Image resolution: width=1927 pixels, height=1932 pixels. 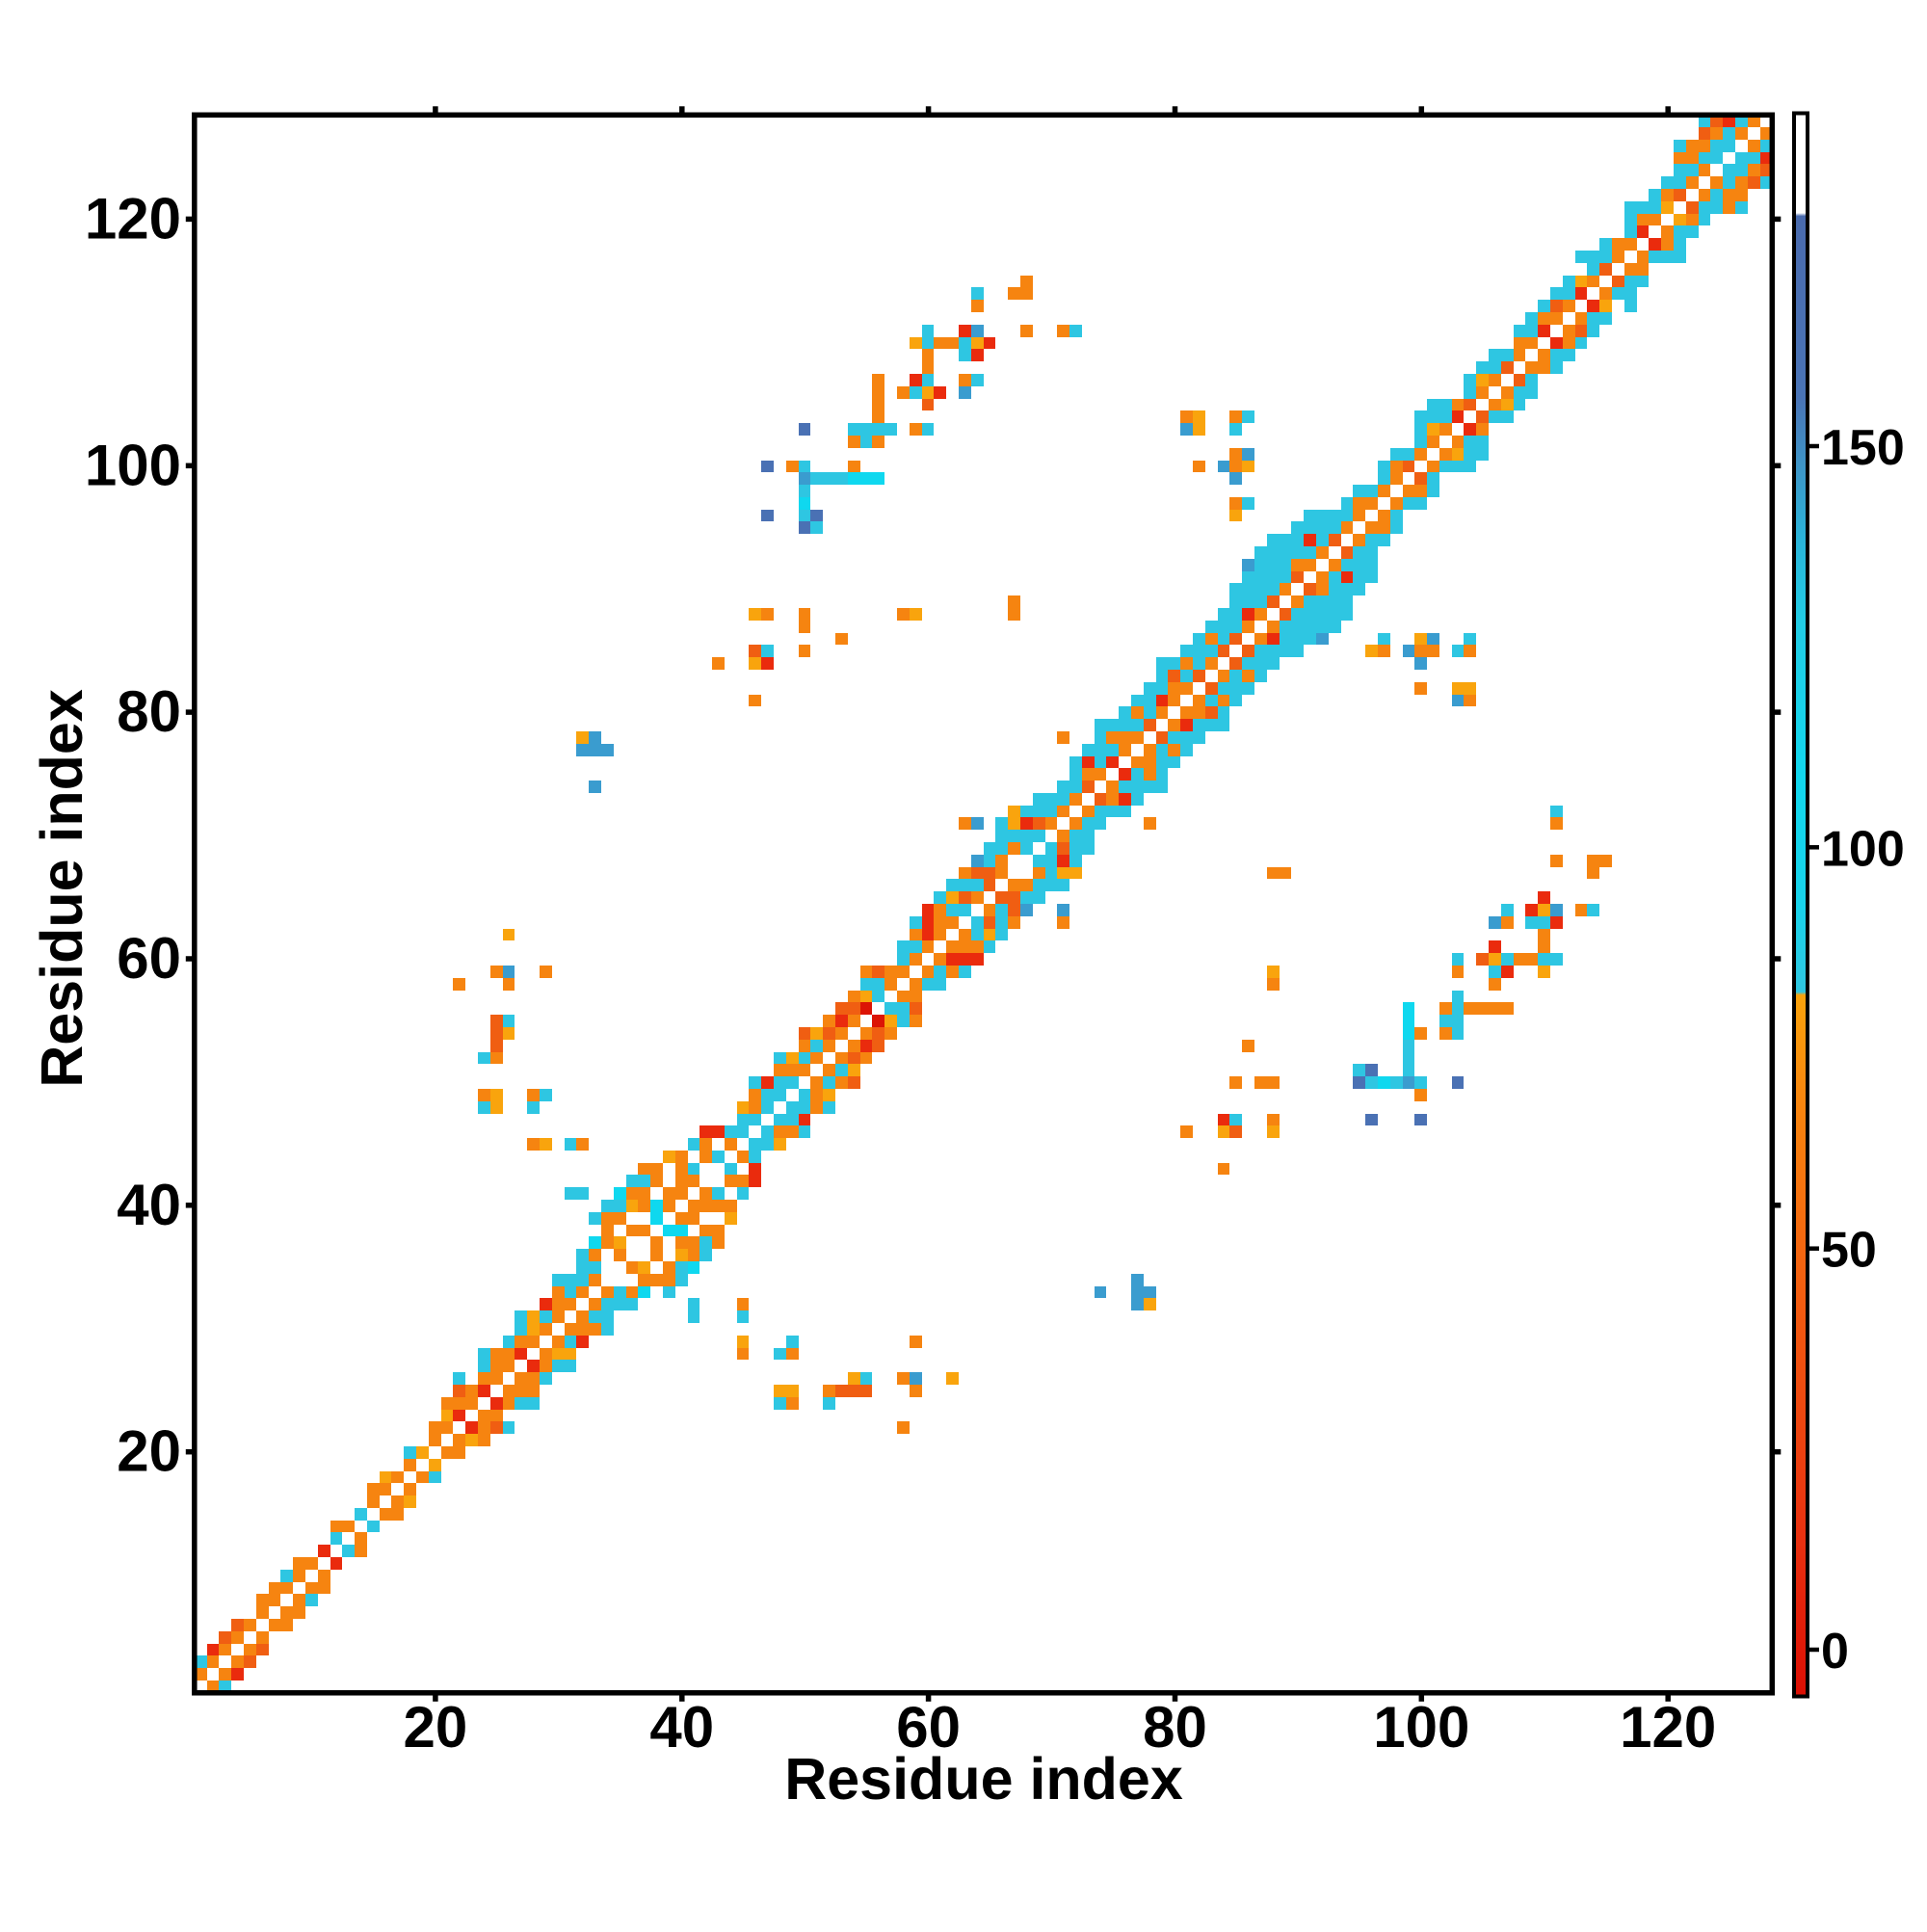 I want to click on svg-text: 50, so click(x=1849, y=1251).